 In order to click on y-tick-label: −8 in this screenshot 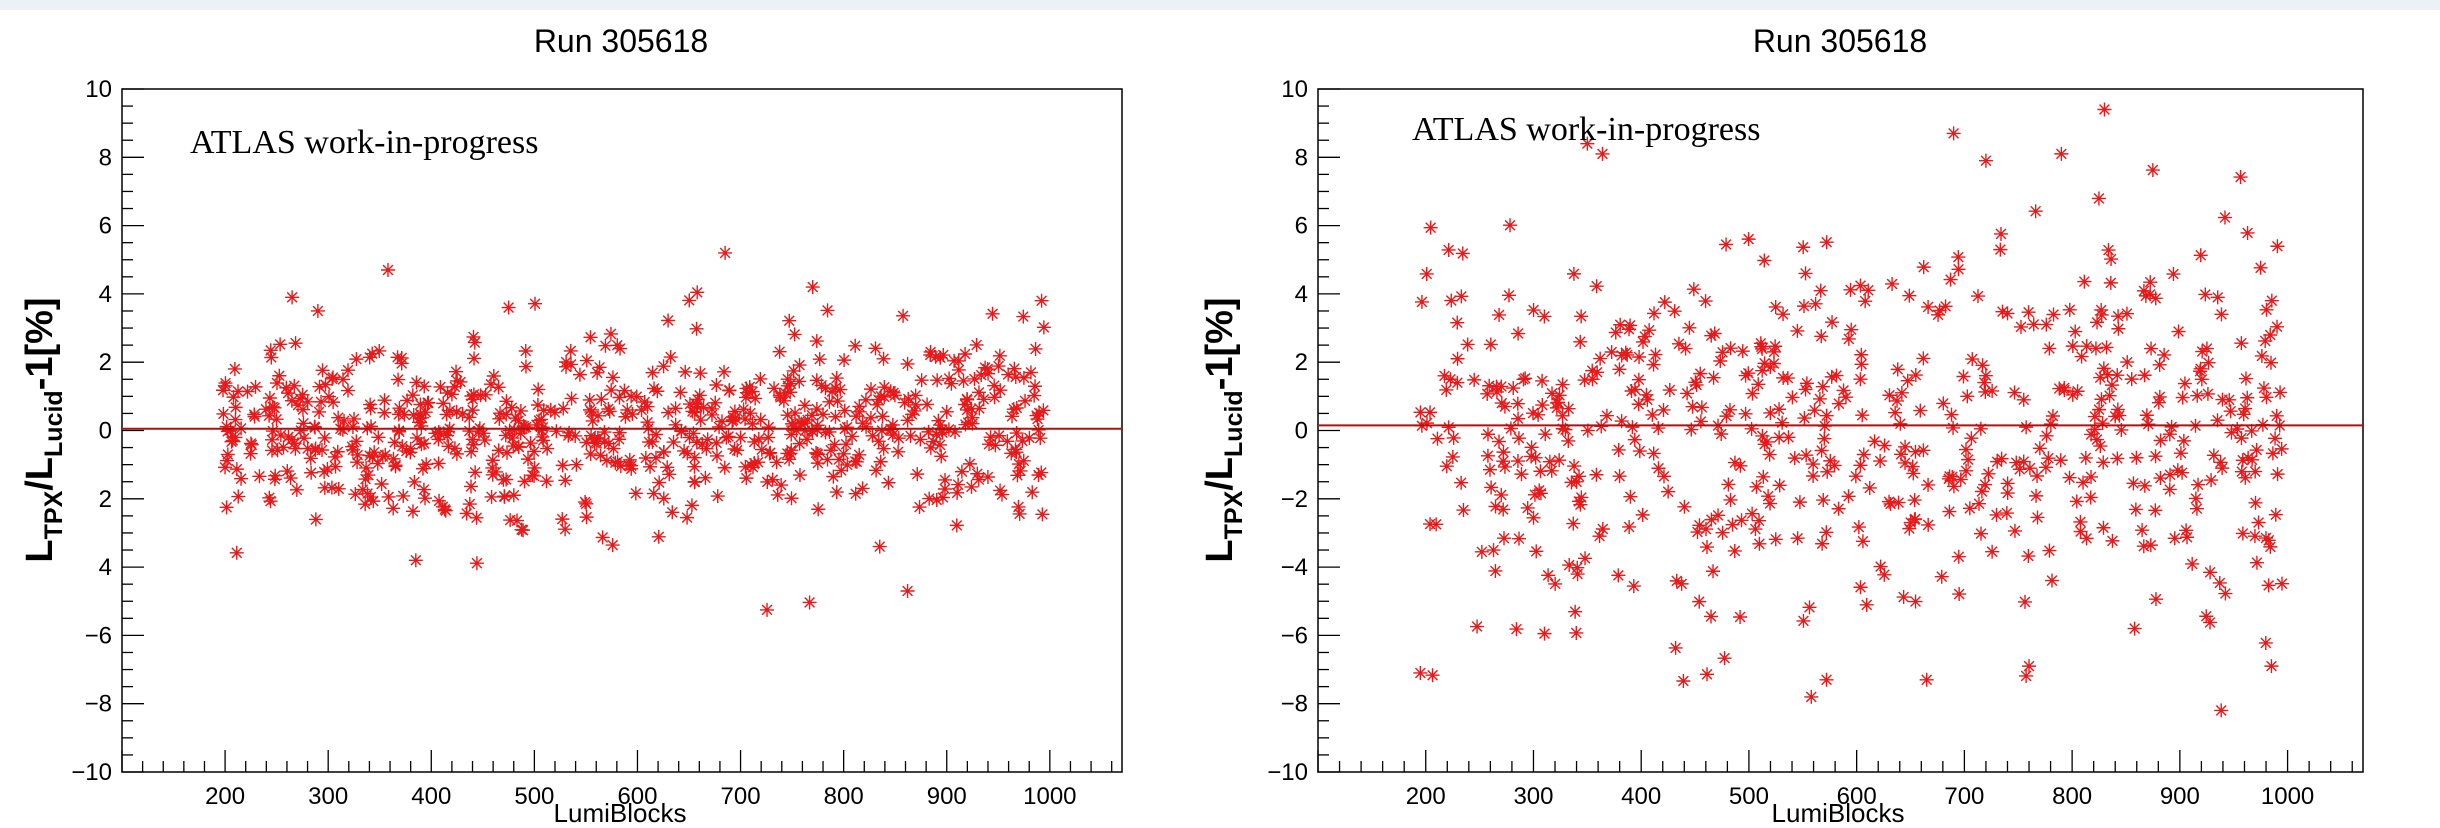, I will do `click(1294, 704)`.